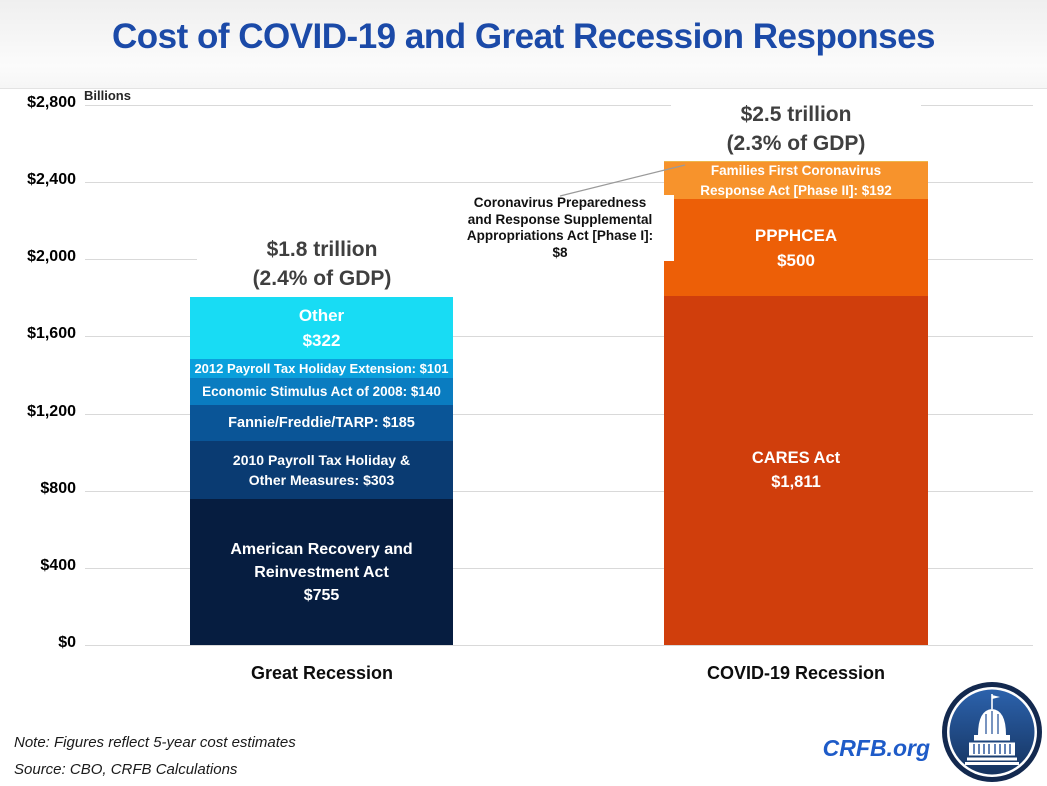 This screenshot has height=786, width=1047. I want to click on segment-label: CARES Act $1,811, so click(796, 470).